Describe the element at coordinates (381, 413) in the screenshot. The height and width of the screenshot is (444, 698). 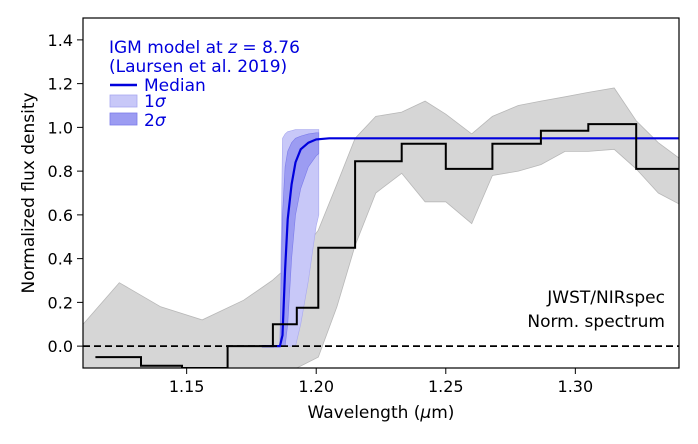
I see `x-axis-title: Wavelength (μm)` at that location.